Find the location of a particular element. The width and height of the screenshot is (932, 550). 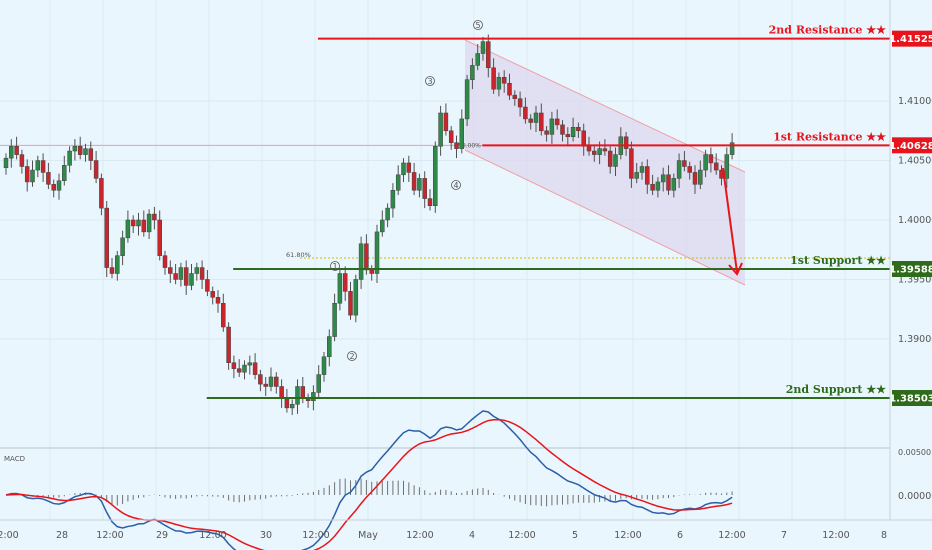

wave-label: 3 is located at coordinates (430, 81).